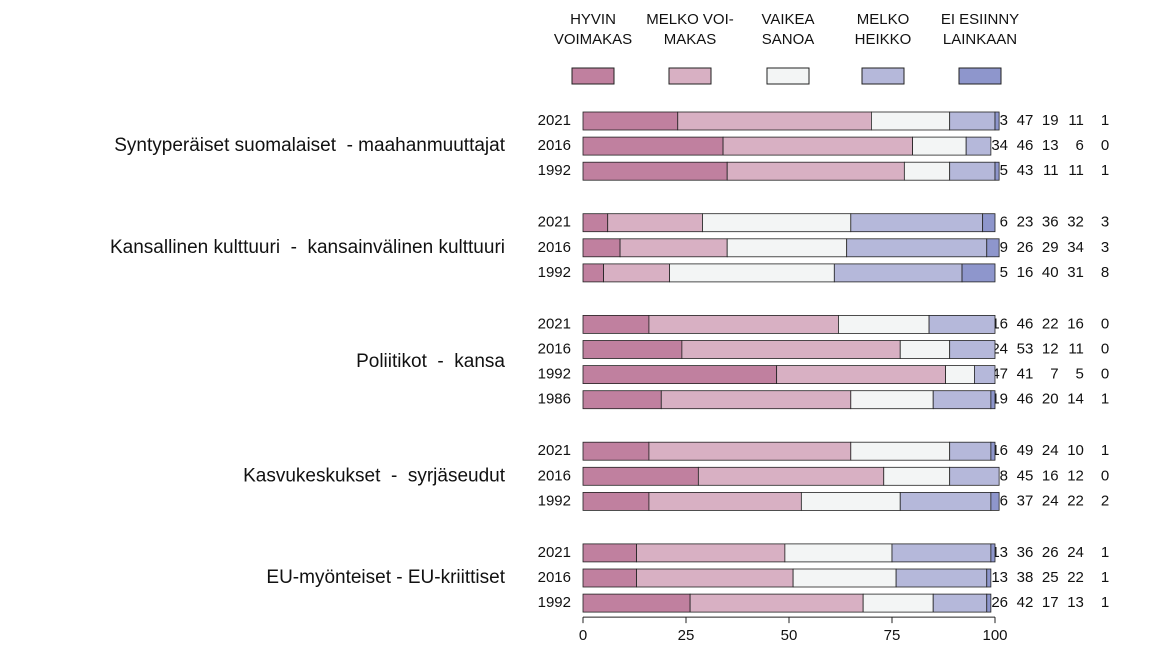 This screenshot has height=648, width=1175. Describe the element at coordinates (1075, 450) in the screenshot. I see `value-label: 10` at that location.